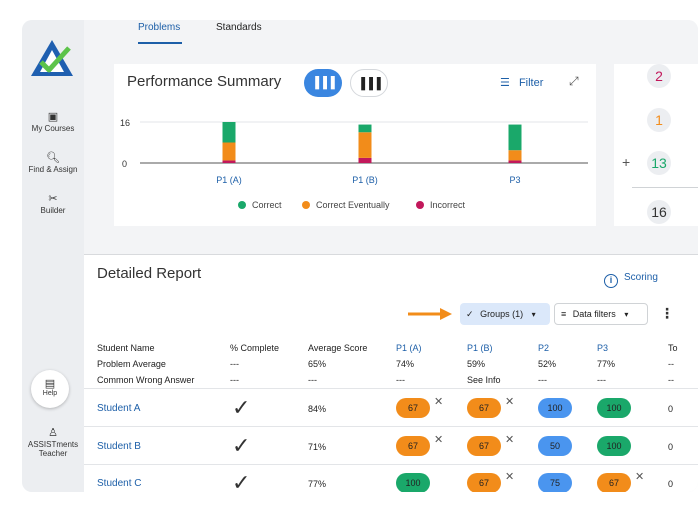 The width and height of the screenshot is (698, 508). I want to click on assistments-logo, so click(52, 58).